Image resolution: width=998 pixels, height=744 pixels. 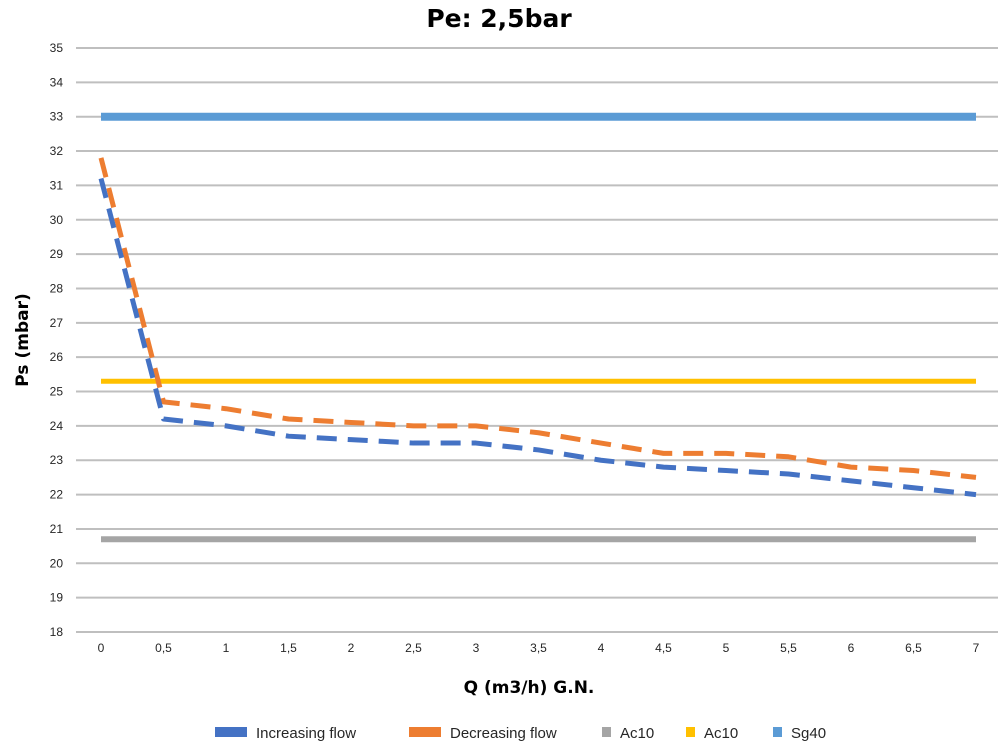 I want to click on y-tick-label: 18, so click(x=57, y=632).